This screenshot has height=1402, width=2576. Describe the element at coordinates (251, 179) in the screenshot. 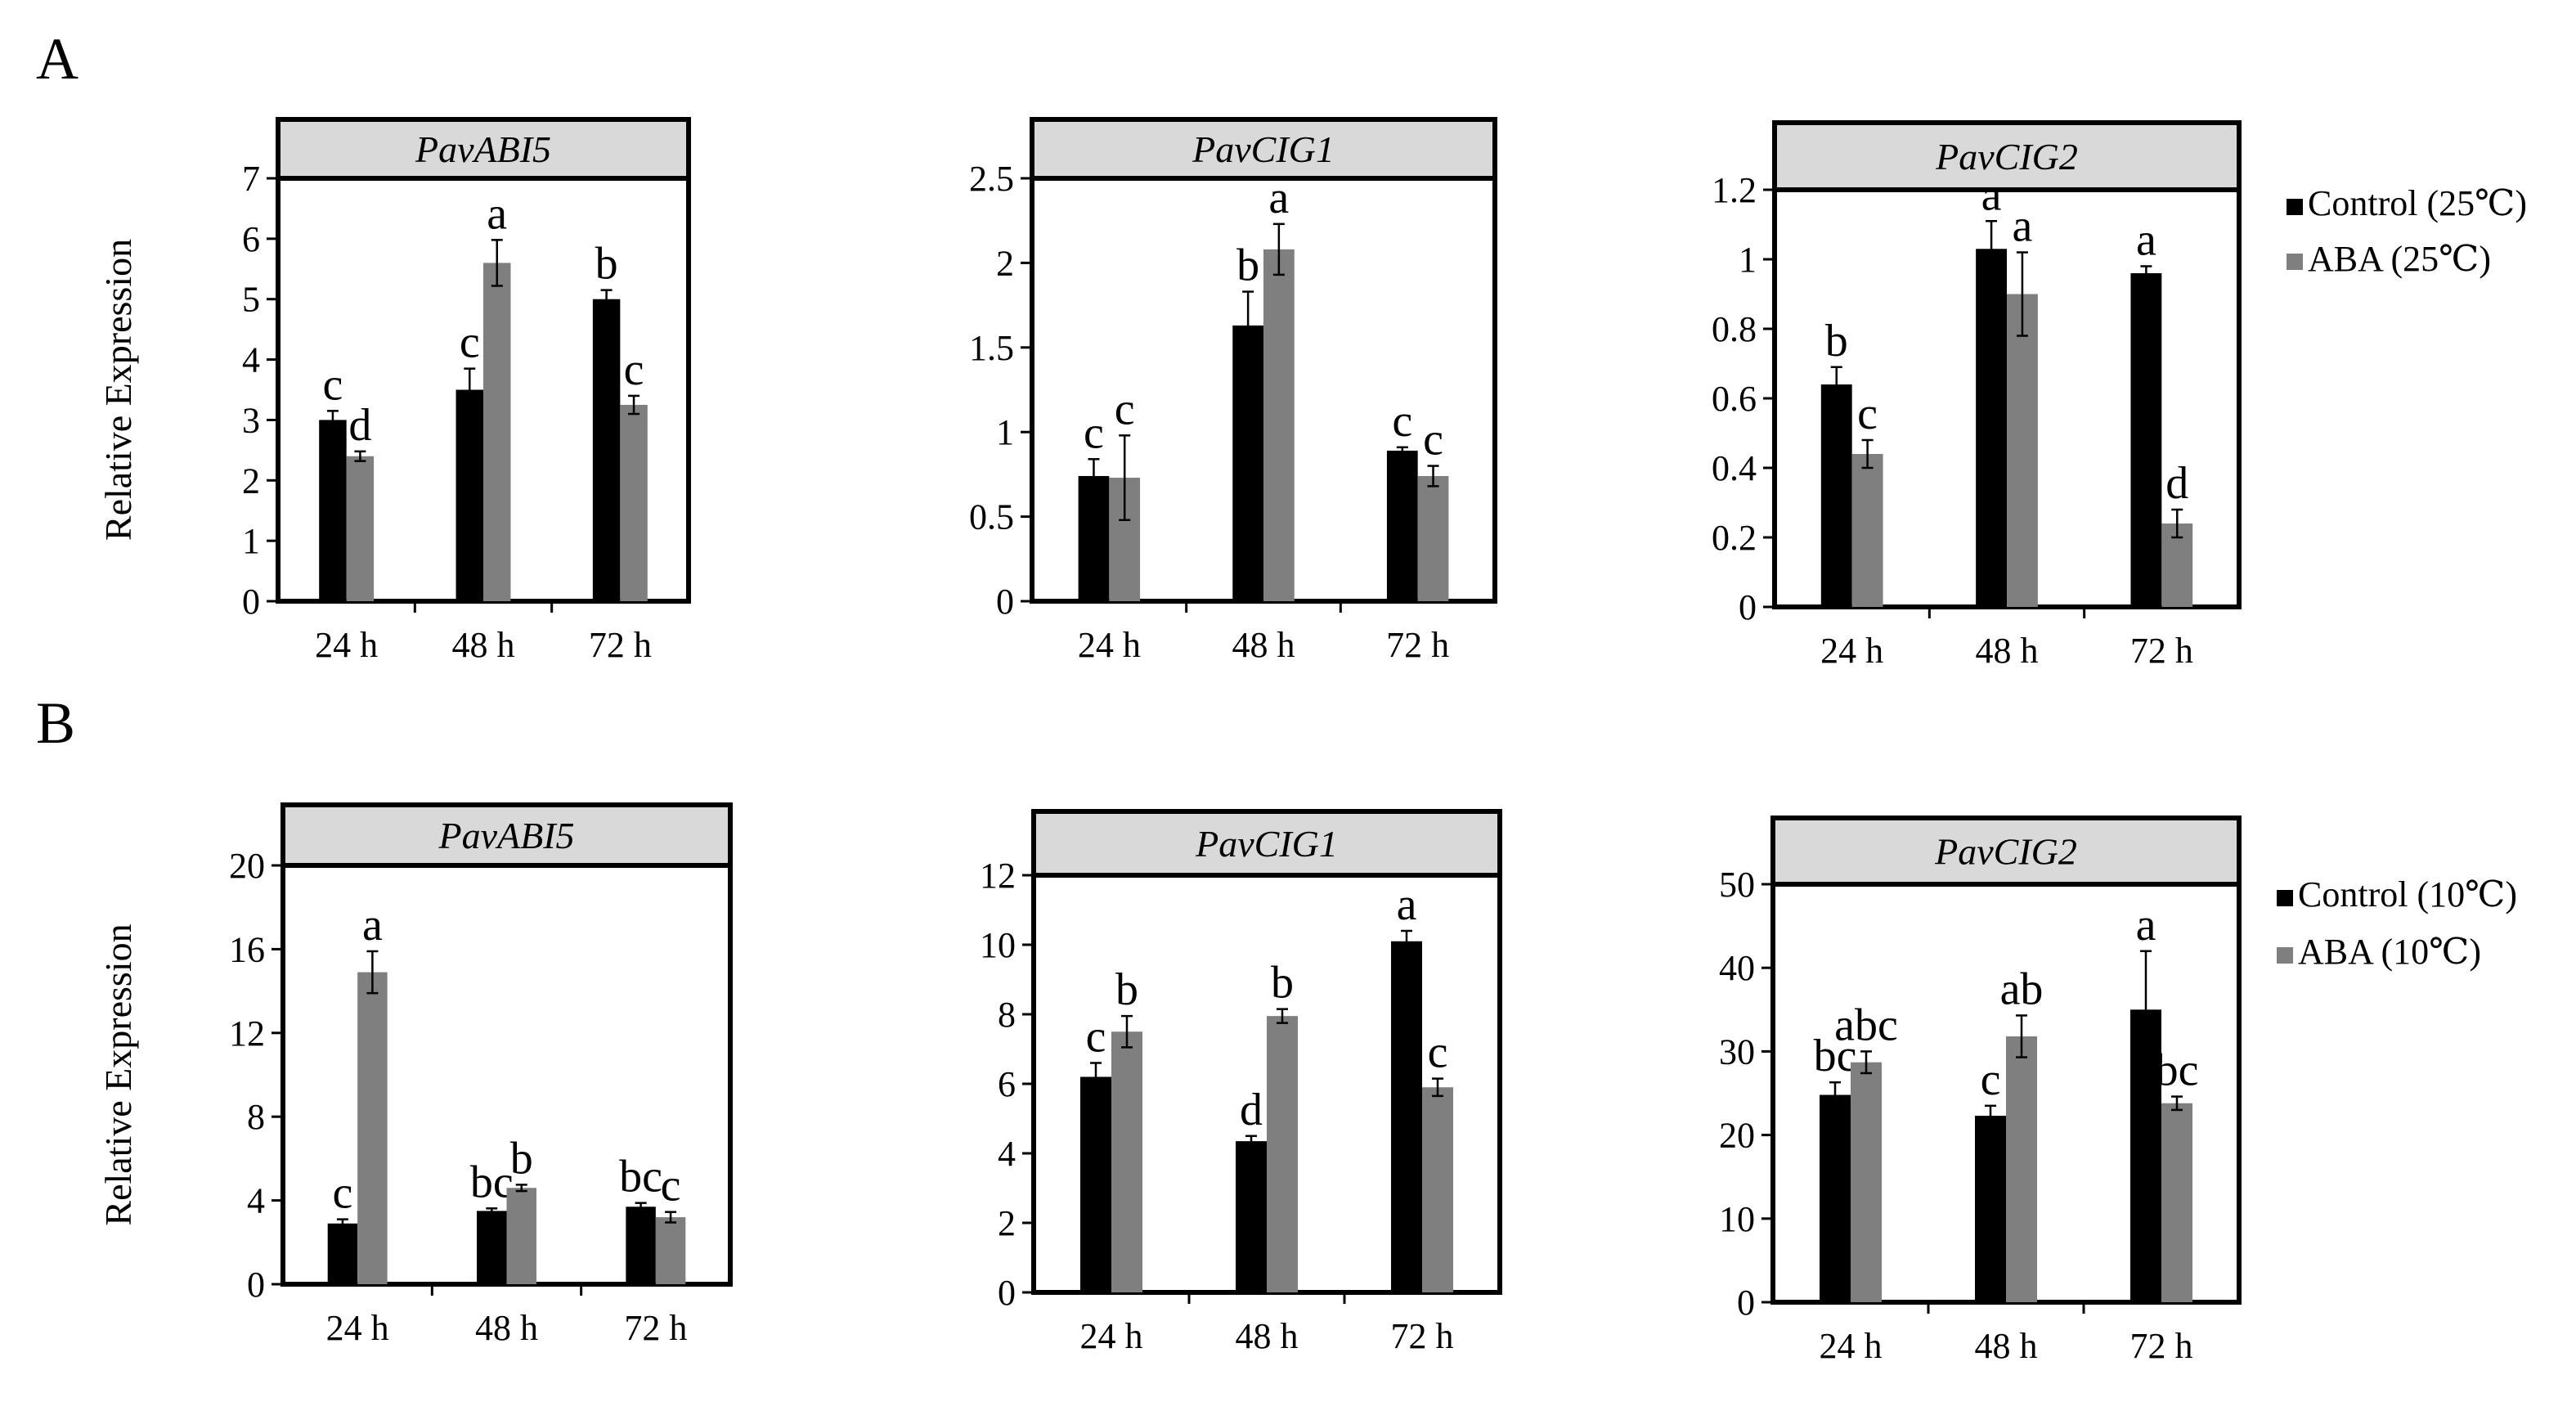

I see `y-tick-label: 7` at that location.